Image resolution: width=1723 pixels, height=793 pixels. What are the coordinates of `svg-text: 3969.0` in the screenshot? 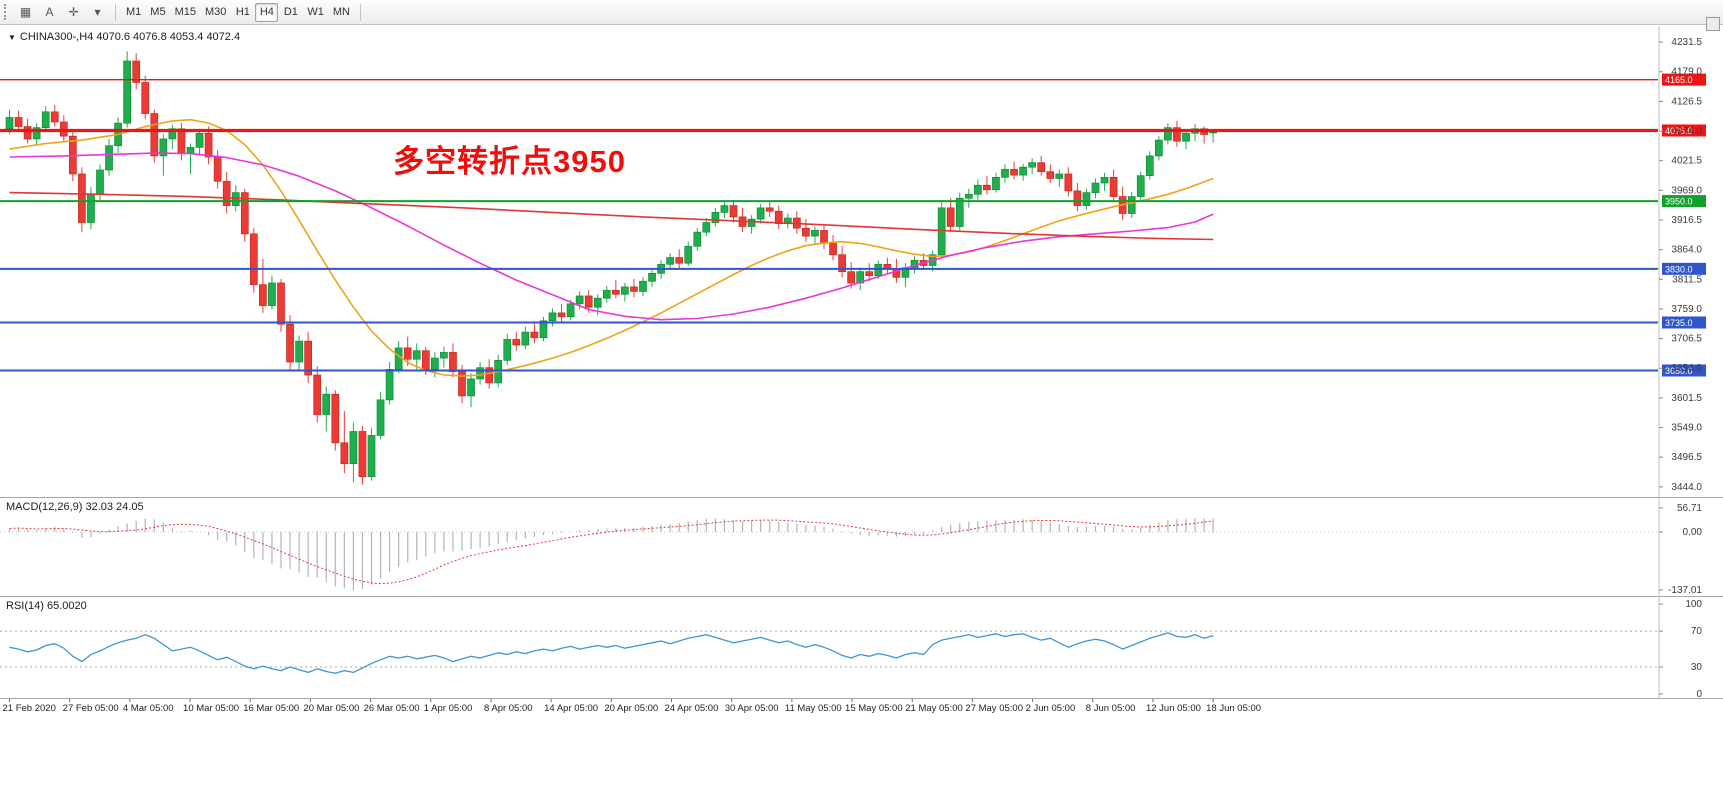 It's located at (1686, 190).